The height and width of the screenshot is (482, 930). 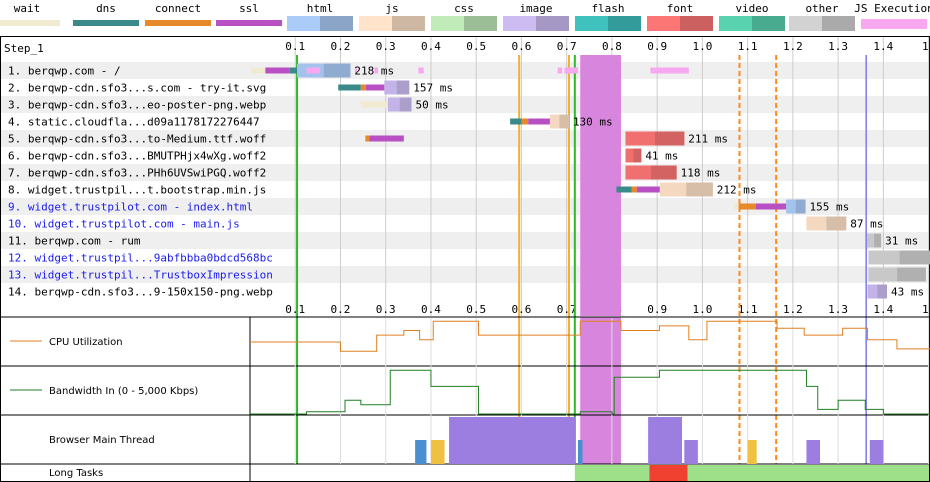 What do you see at coordinates (124, 224) in the screenshot?
I see `request-label: 10. widget.trustpilot.com - main.js` at bounding box center [124, 224].